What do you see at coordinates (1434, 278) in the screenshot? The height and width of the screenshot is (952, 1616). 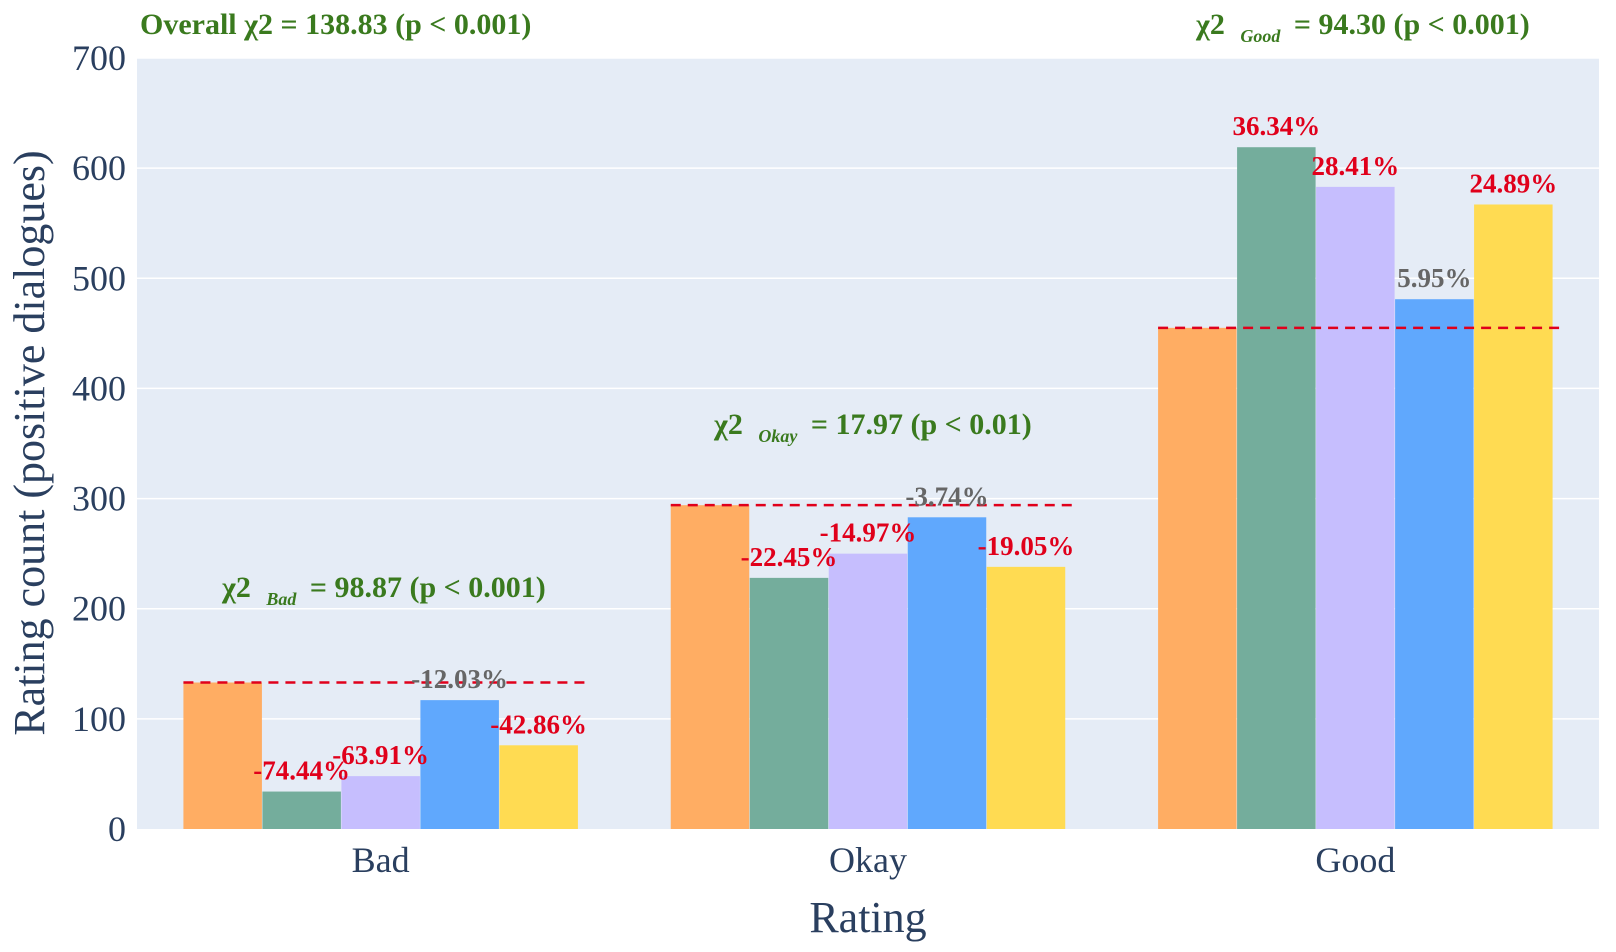 I see `bar-label-good-4: 5.95%` at bounding box center [1434, 278].